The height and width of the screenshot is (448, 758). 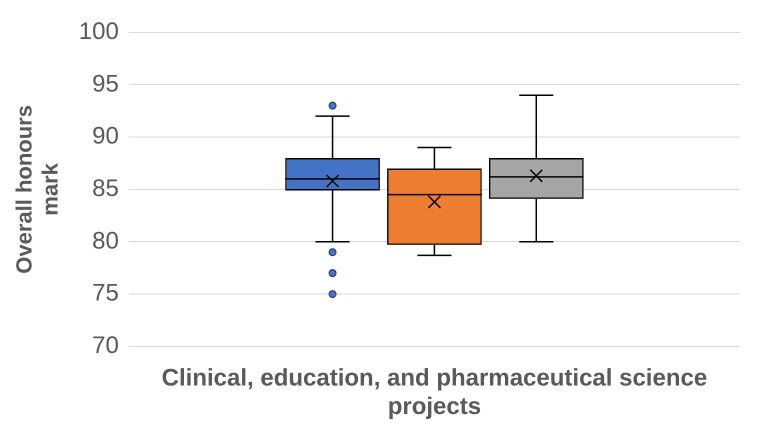 What do you see at coordinates (37, 189) in the screenshot?
I see `y-axis-title: Overall honours mark` at bounding box center [37, 189].